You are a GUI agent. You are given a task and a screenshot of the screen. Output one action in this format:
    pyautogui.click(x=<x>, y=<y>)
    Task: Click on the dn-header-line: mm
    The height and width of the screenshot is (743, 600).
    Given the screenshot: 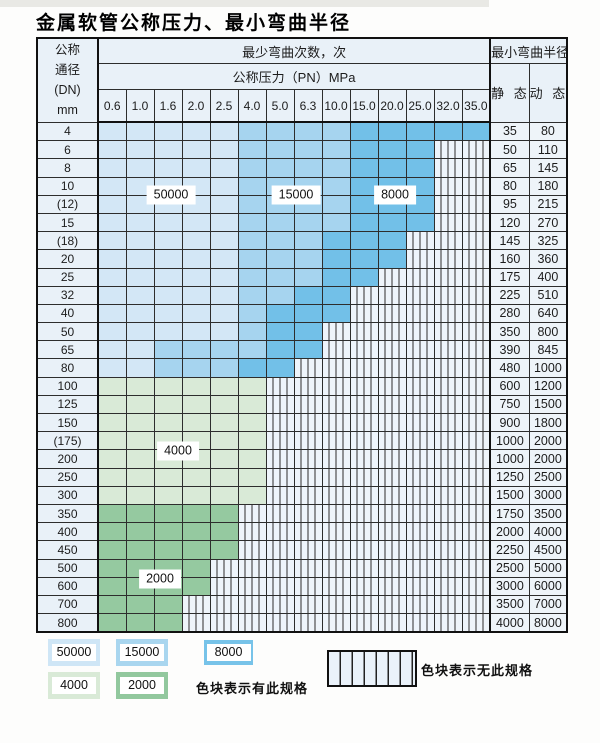 What is the action you would take?
    pyautogui.click(x=67, y=110)
    